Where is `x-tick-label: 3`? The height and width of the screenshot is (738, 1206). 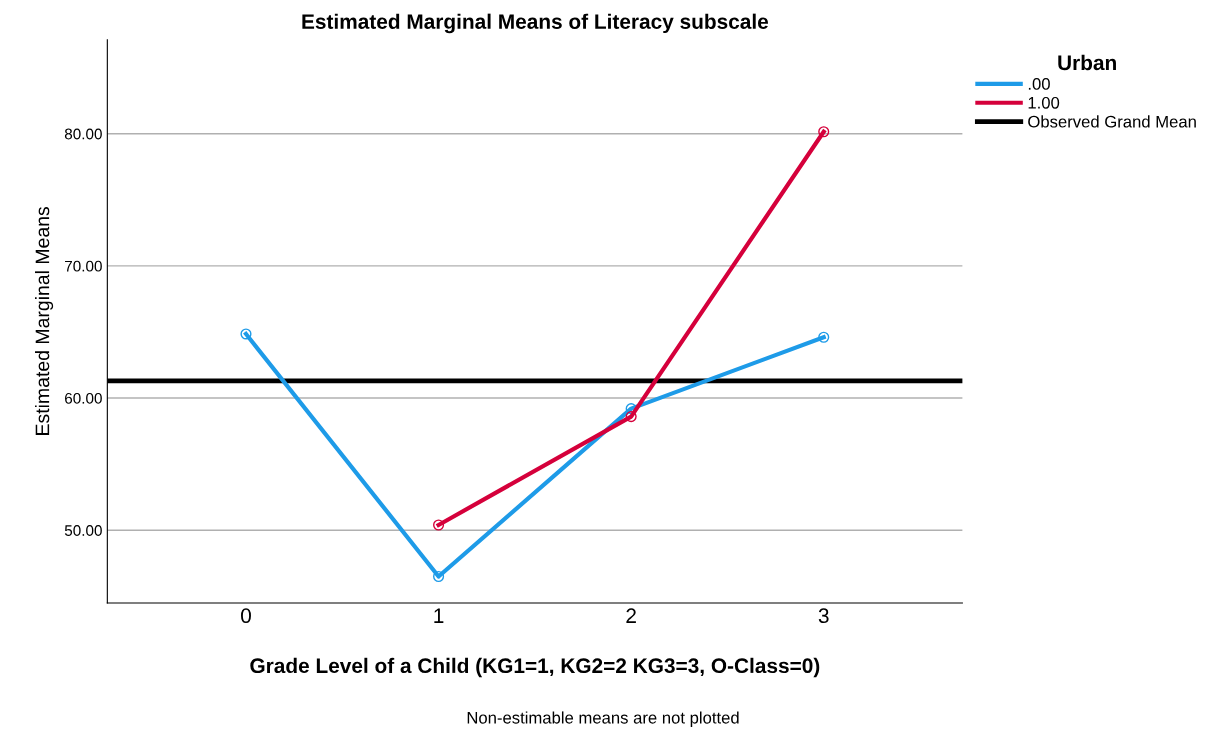
x-tick-label: 3 is located at coordinates (823, 616).